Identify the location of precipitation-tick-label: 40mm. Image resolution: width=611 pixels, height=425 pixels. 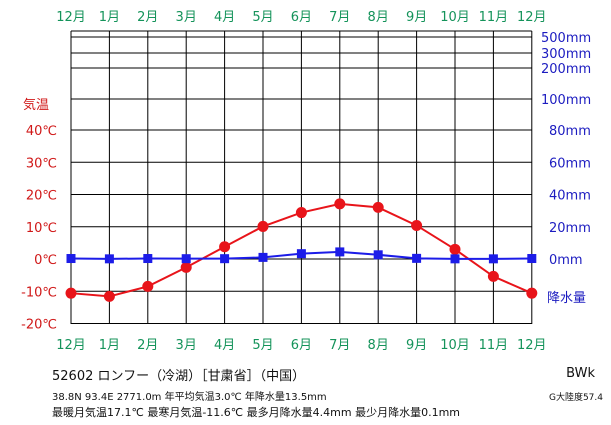
(570, 196).